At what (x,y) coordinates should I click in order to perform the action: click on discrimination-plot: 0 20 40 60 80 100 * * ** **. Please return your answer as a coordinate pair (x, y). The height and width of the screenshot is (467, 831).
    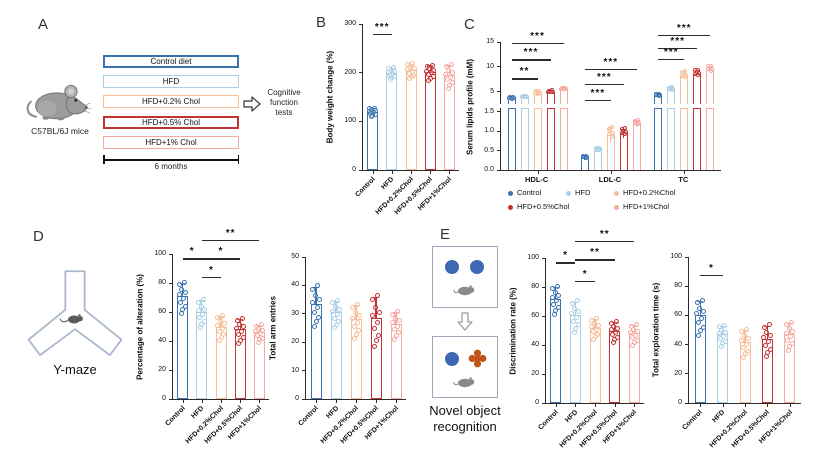
    Looking at the image, I should click on (585, 318).